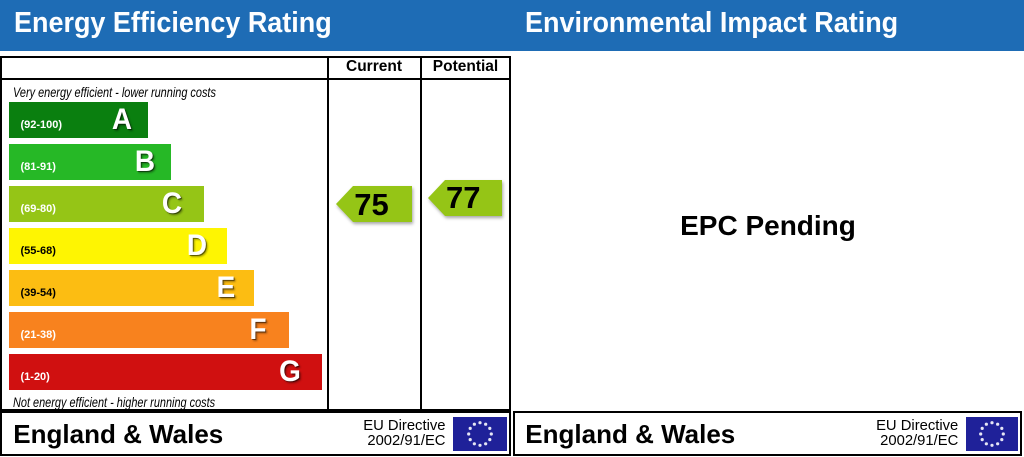 The height and width of the screenshot is (457, 1024). I want to click on svg-text: 75, so click(371, 204).